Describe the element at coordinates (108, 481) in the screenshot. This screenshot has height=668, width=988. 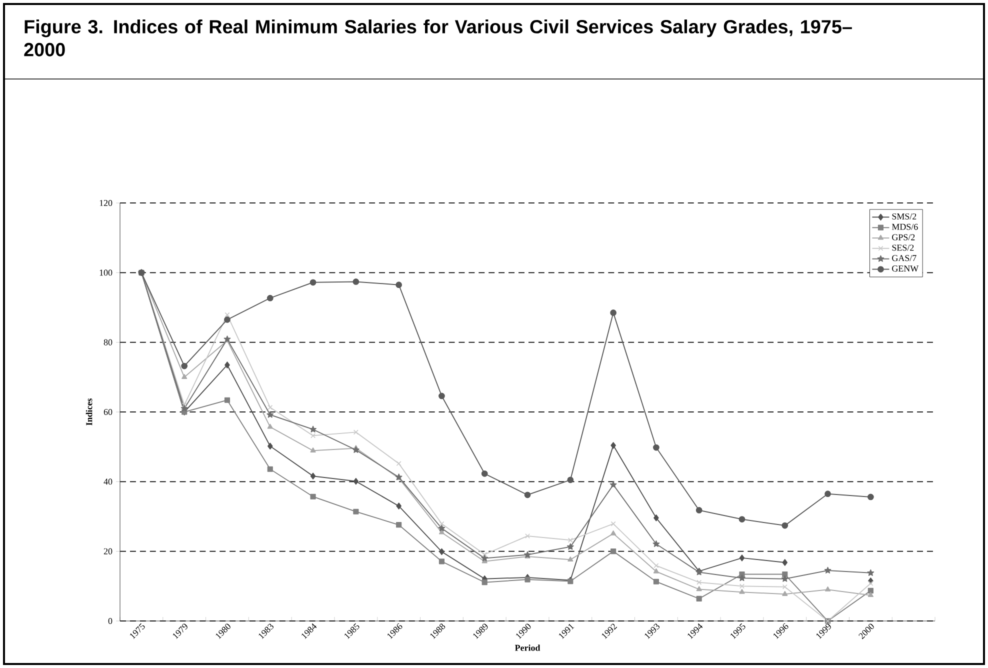
I see `y-tick-label: 40` at that location.